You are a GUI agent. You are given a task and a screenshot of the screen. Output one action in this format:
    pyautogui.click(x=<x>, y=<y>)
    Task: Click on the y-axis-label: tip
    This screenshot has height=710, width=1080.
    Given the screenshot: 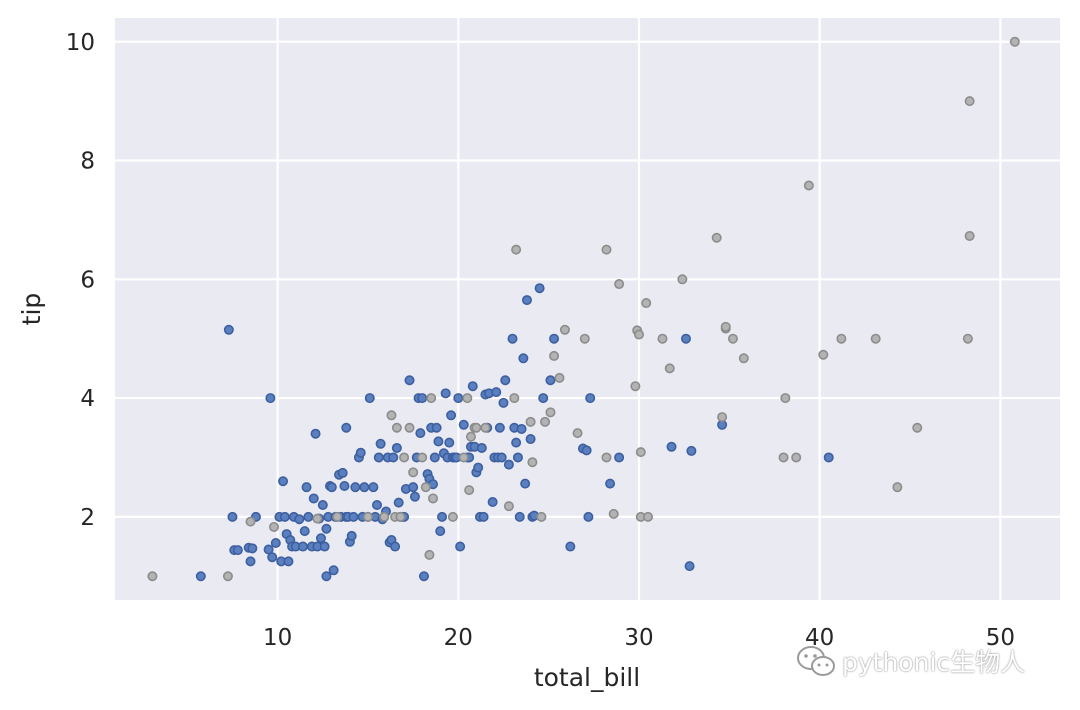 What is the action you would take?
    pyautogui.click(x=31, y=309)
    